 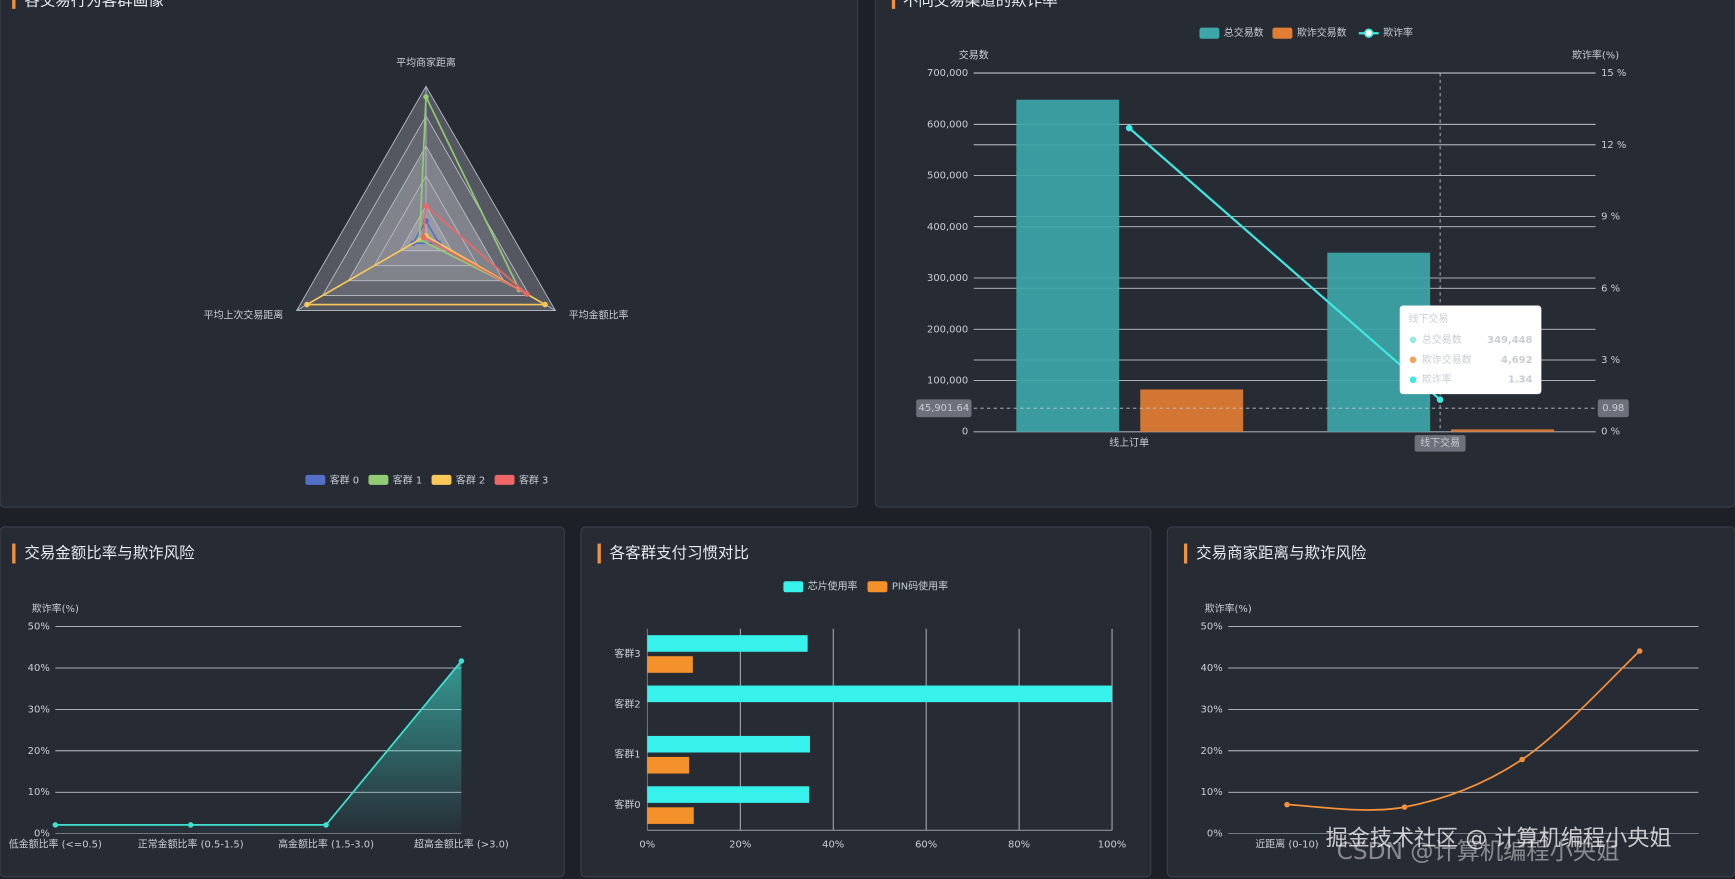 What do you see at coordinates (1322, 32) in the screenshot?
I see `legend-label: 欺诈交易数` at bounding box center [1322, 32].